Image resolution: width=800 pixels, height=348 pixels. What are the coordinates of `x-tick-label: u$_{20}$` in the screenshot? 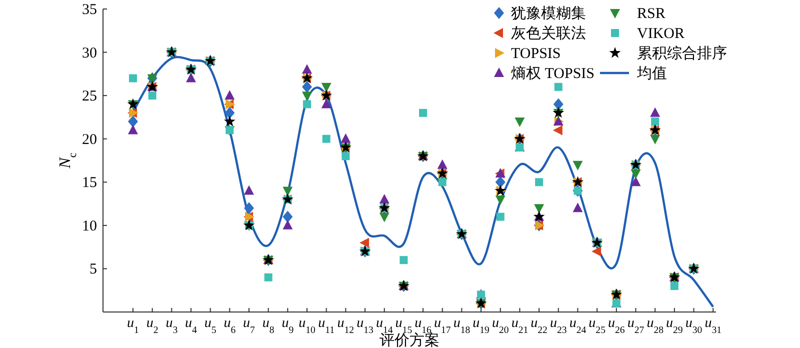 It's located at (500, 326).